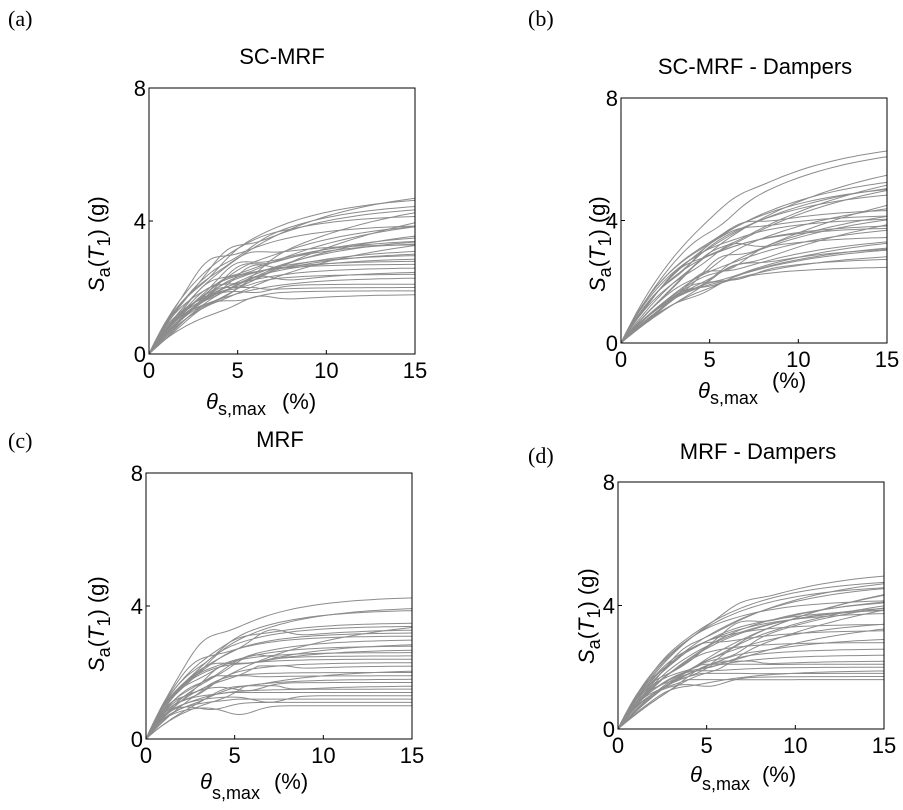  What do you see at coordinates (541, 455) in the screenshot?
I see `panel-label: (d)` at bounding box center [541, 455].